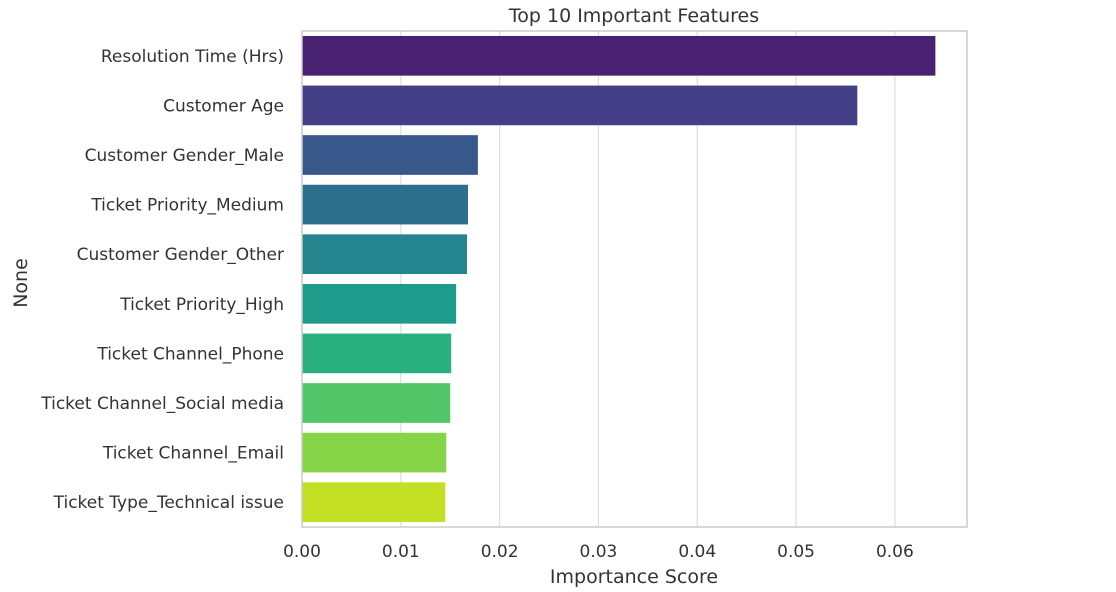 This screenshot has height=592, width=1116. What do you see at coordinates (223, 106) in the screenshot?
I see `y-tick-label-1: Customer Age` at bounding box center [223, 106].